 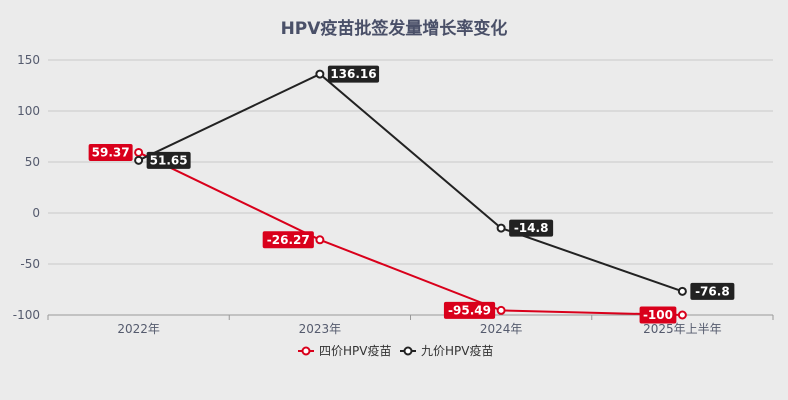 What do you see at coordinates (30, 264) in the screenshot?
I see `y-tick-label: -50` at bounding box center [30, 264].